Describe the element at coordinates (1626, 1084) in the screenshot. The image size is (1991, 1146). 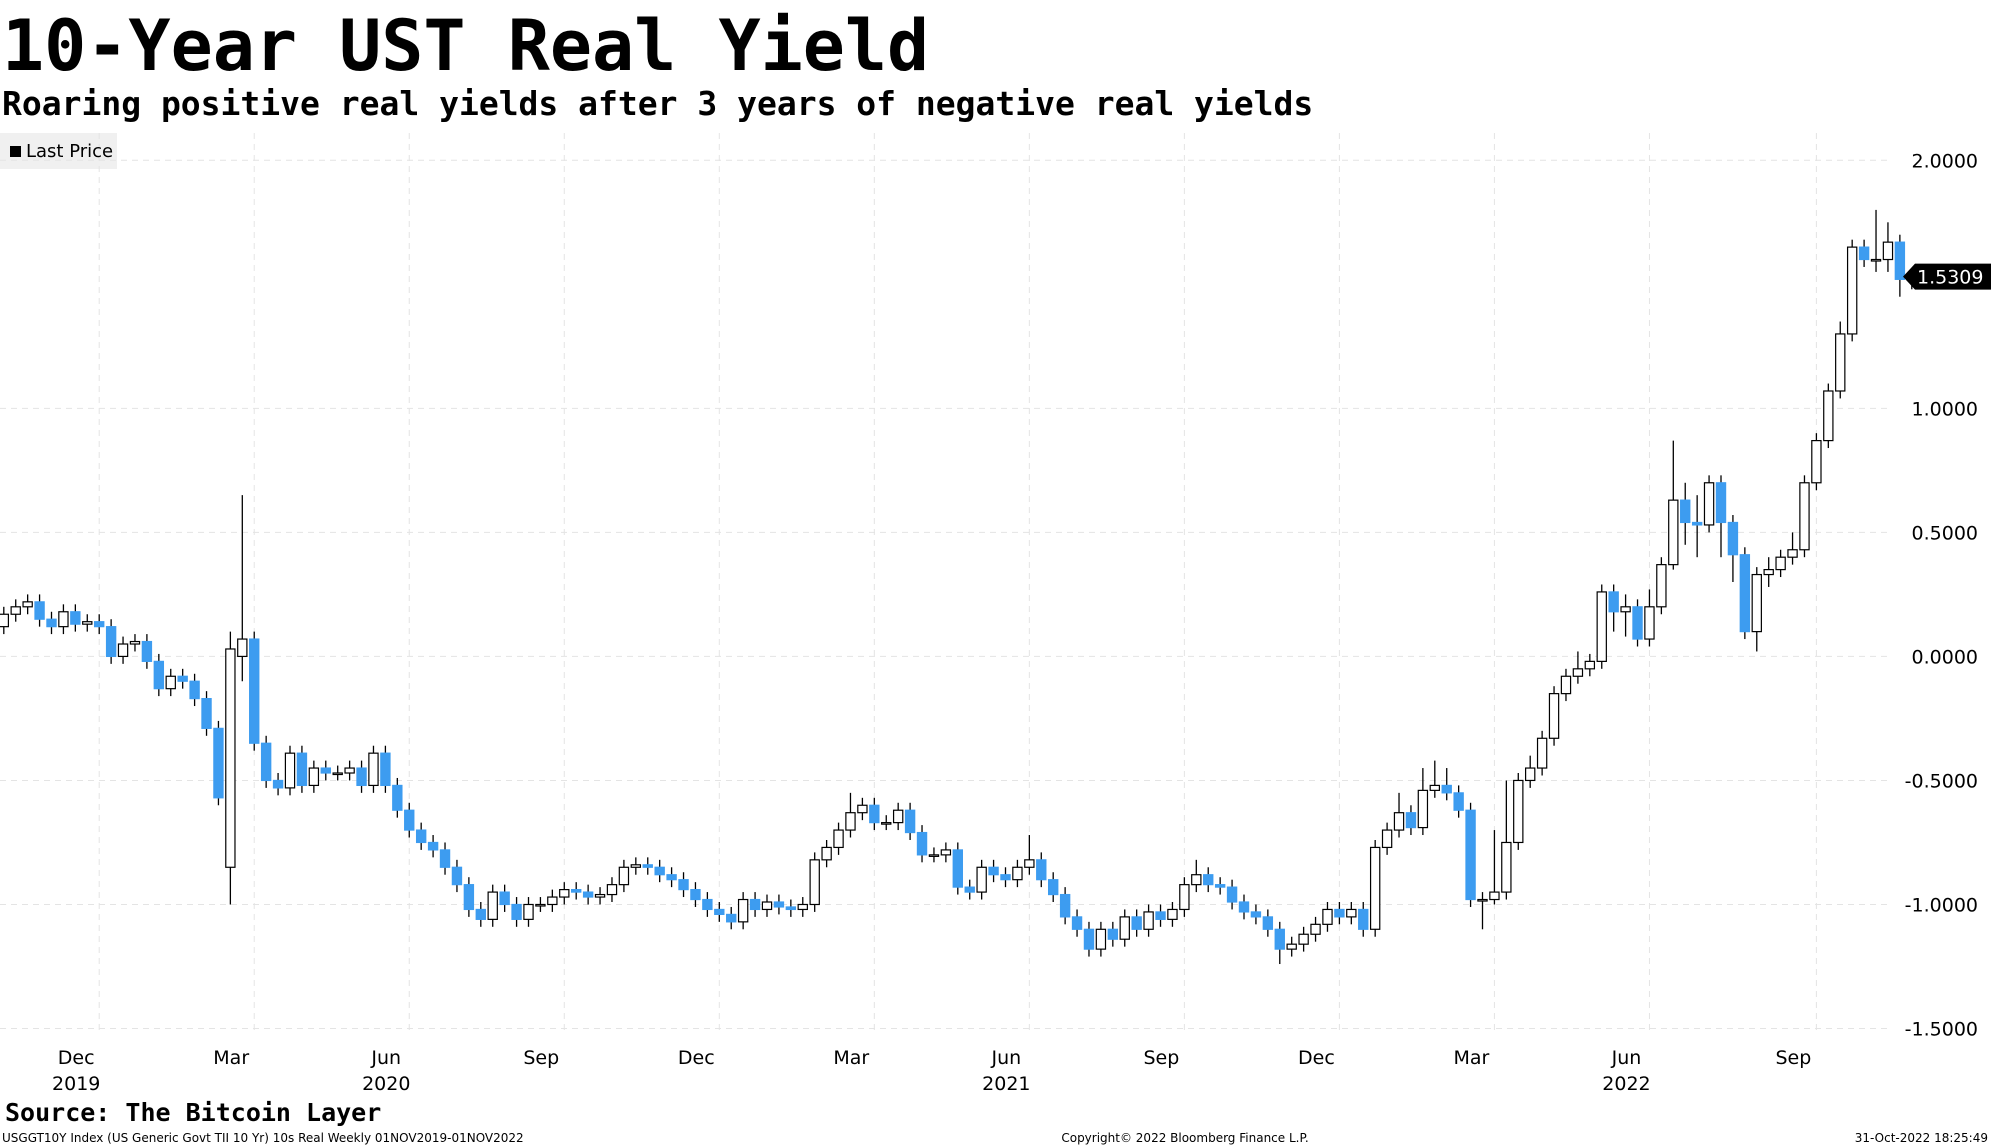
I see `x-year-label: 2022` at that location.